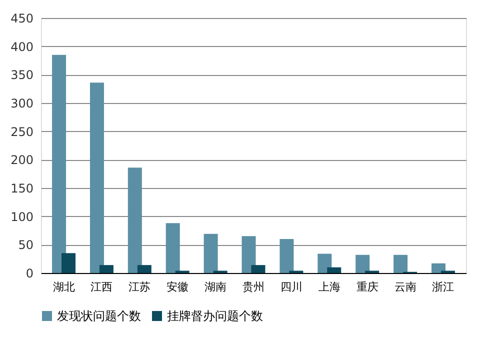  What do you see at coordinates (367, 287) in the screenshot?
I see `x-tick-label: 重庆` at bounding box center [367, 287].